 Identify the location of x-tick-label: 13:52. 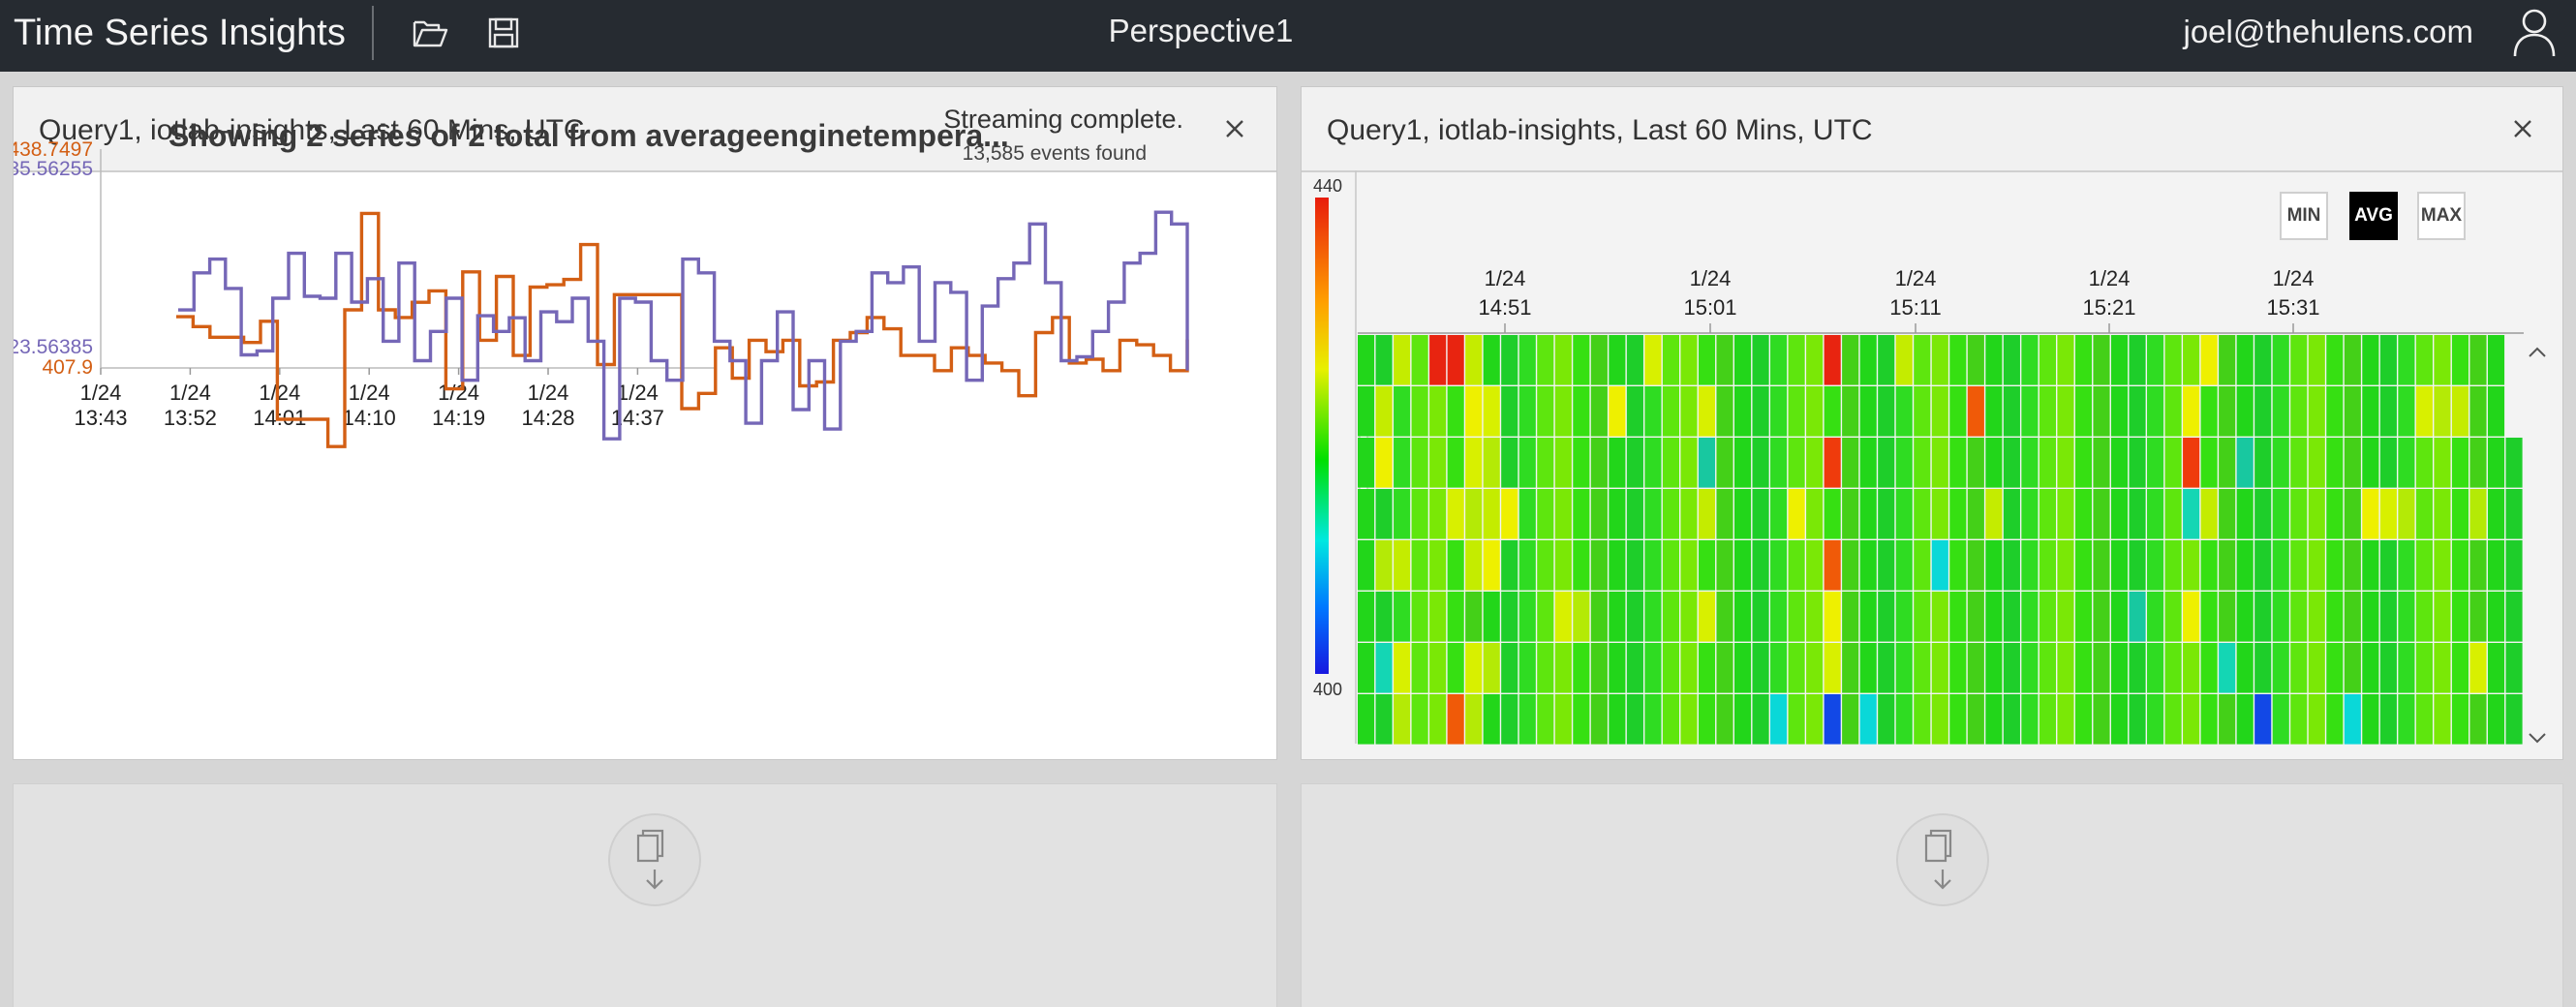
(190, 418).